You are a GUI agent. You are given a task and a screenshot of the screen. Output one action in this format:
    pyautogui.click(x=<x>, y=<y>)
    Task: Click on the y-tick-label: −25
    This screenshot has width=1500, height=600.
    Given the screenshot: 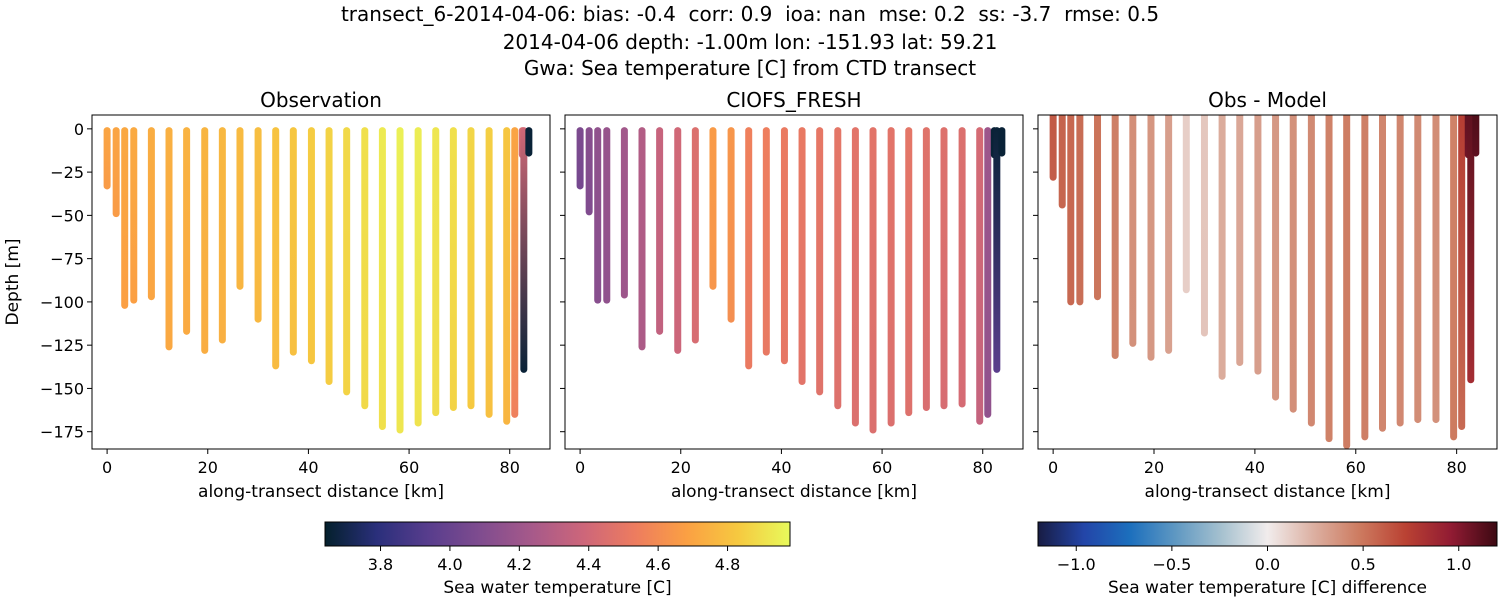 What is the action you would take?
    pyautogui.click(x=67, y=172)
    